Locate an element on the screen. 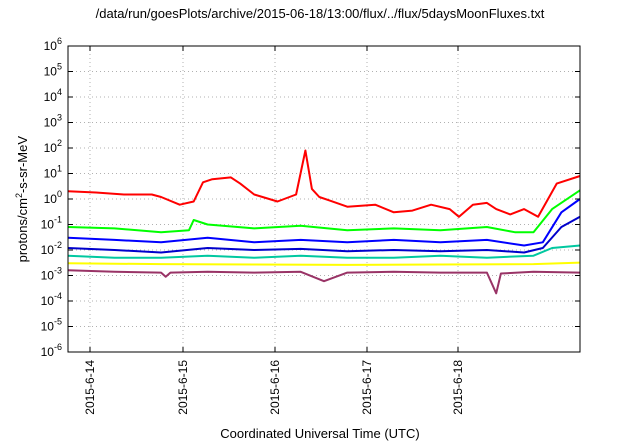 The height and width of the screenshot is (448, 640). y-tick-label: 10⁵ is located at coordinates (53, 70).